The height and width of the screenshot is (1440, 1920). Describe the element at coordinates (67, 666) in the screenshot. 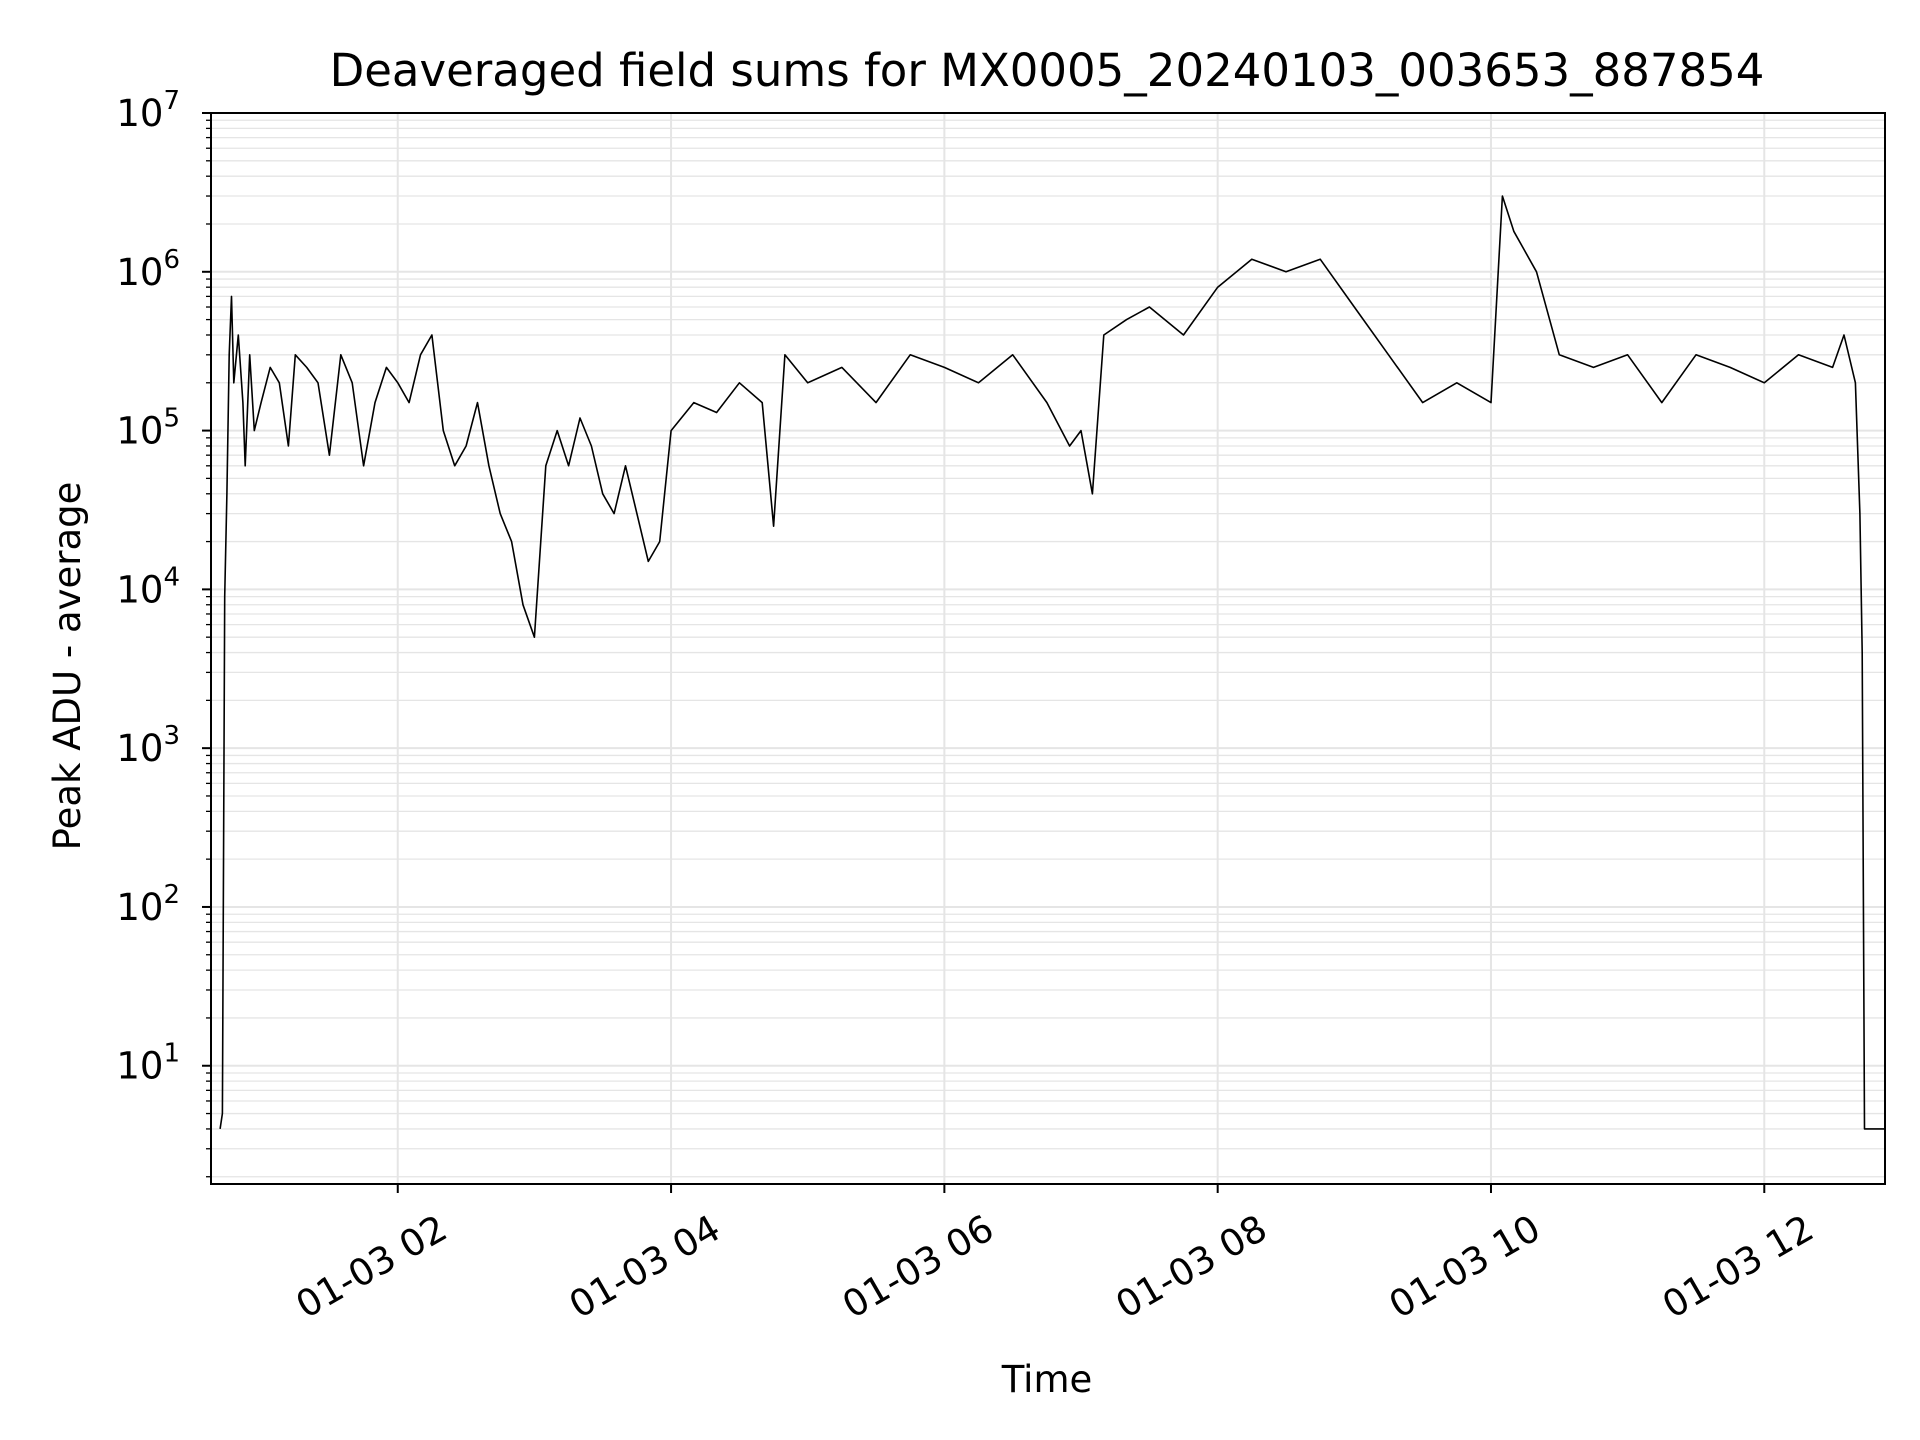

I see `y-axis-label: Peak ADU - average` at that location.